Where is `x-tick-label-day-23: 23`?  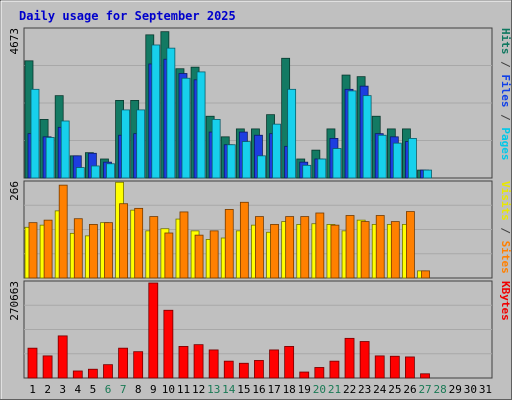 x-tick-label-day-23: 23 is located at coordinates (364, 389).